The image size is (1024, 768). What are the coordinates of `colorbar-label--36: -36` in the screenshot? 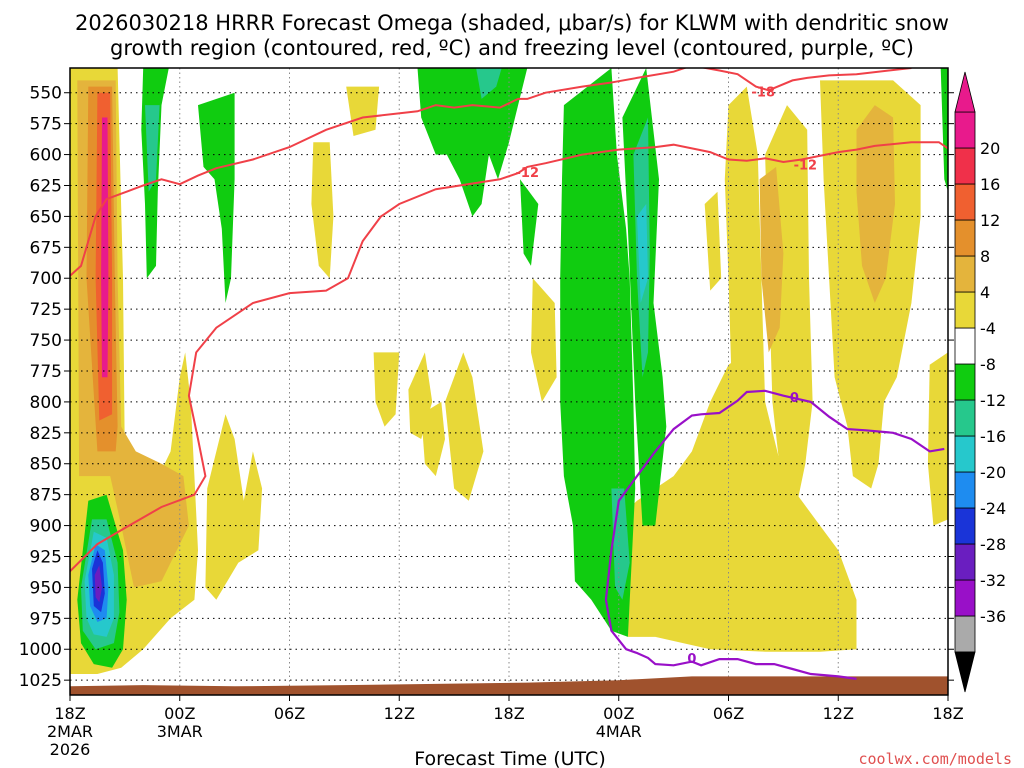 It's located at (993, 616).